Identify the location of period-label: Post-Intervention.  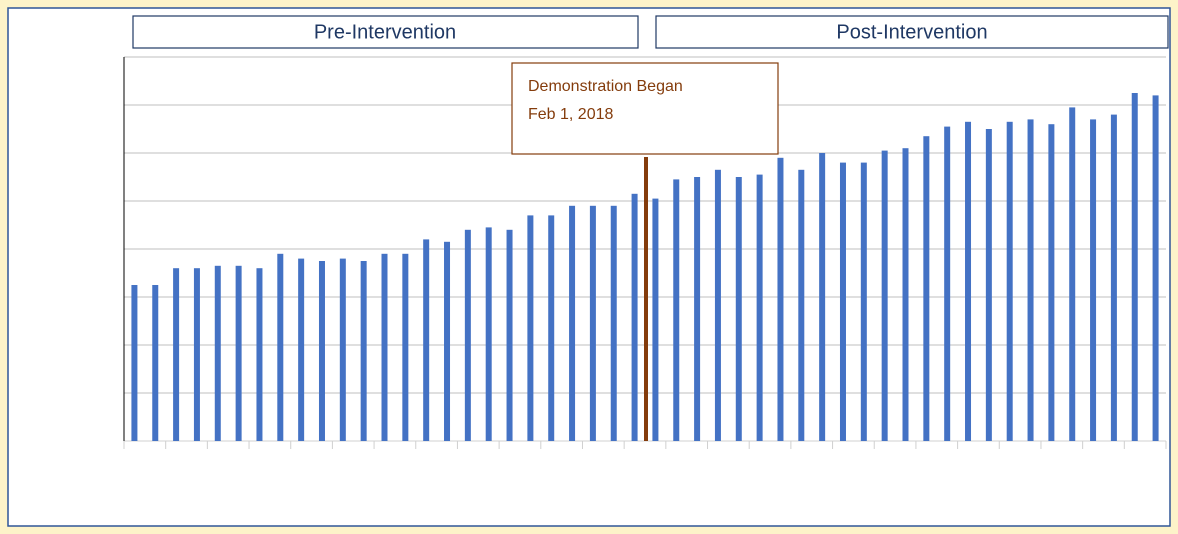
(911, 32).